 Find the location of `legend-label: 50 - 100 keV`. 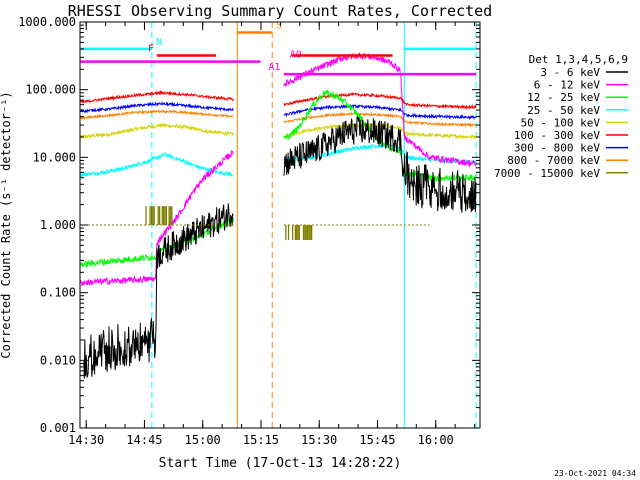

legend-label: 50 - 100 keV is located at coordinates (561, 122).